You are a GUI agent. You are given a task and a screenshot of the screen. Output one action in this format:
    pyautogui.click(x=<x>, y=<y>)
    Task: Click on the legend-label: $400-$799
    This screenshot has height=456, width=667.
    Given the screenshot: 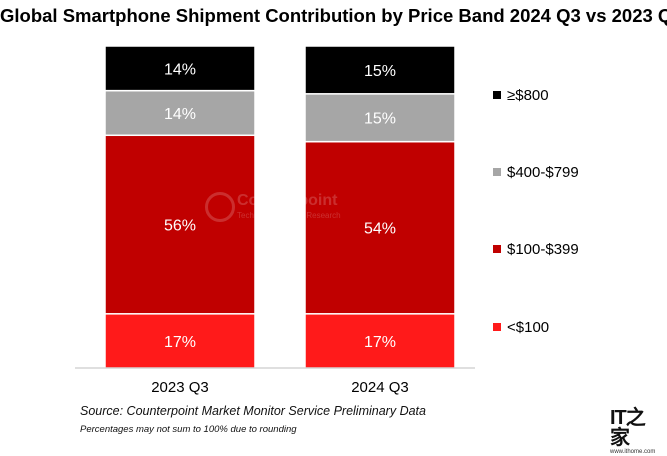 What is the action you would take?
    pyautogui.click(x=543, y=172)
    